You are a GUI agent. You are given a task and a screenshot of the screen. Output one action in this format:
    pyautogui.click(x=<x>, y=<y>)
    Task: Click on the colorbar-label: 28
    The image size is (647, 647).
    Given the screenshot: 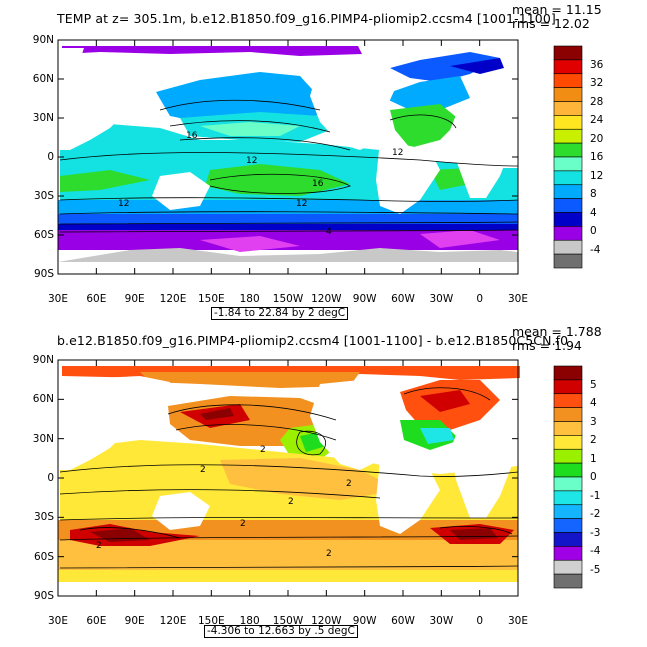 What is the action you would take?
    pyautogui.click(x=597, y=101)
    